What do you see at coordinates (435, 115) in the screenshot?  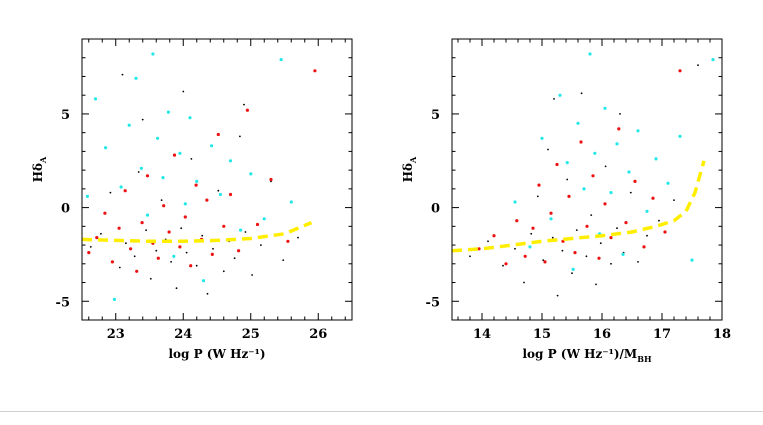 I see `y-tick-label: 5` at bounding box center [435, 115].